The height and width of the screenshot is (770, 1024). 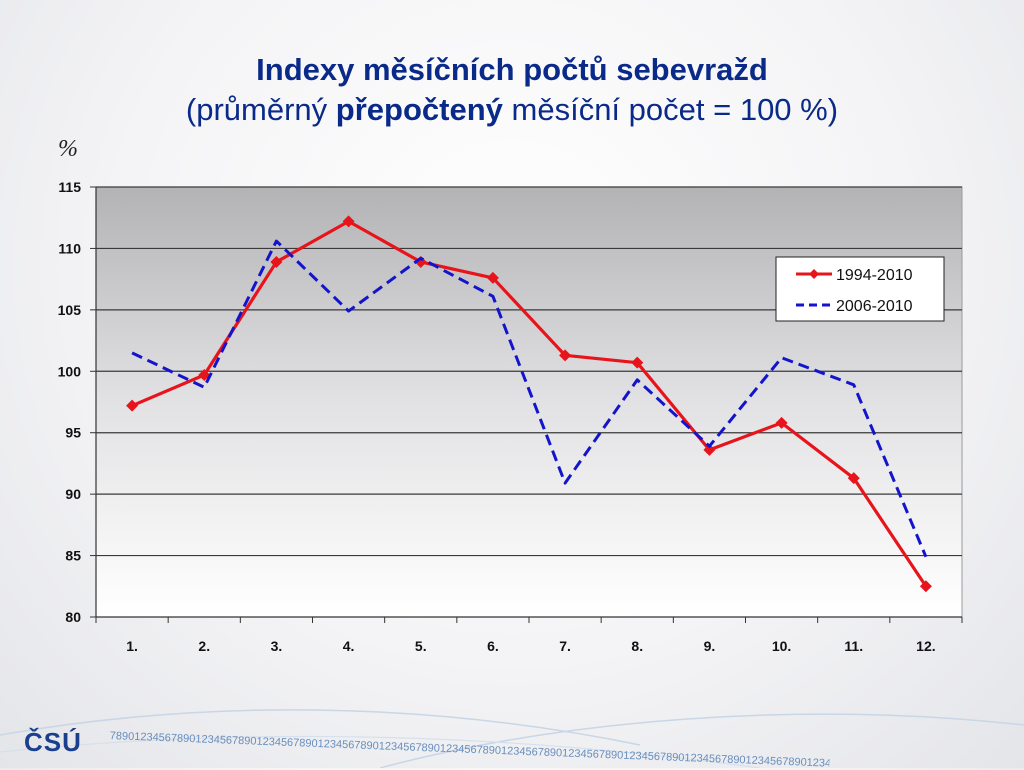 What do you see at coordinates (853, 646) in the screenshot?
I see `x-tick-label: 11.` at bounding box center [853, 646].